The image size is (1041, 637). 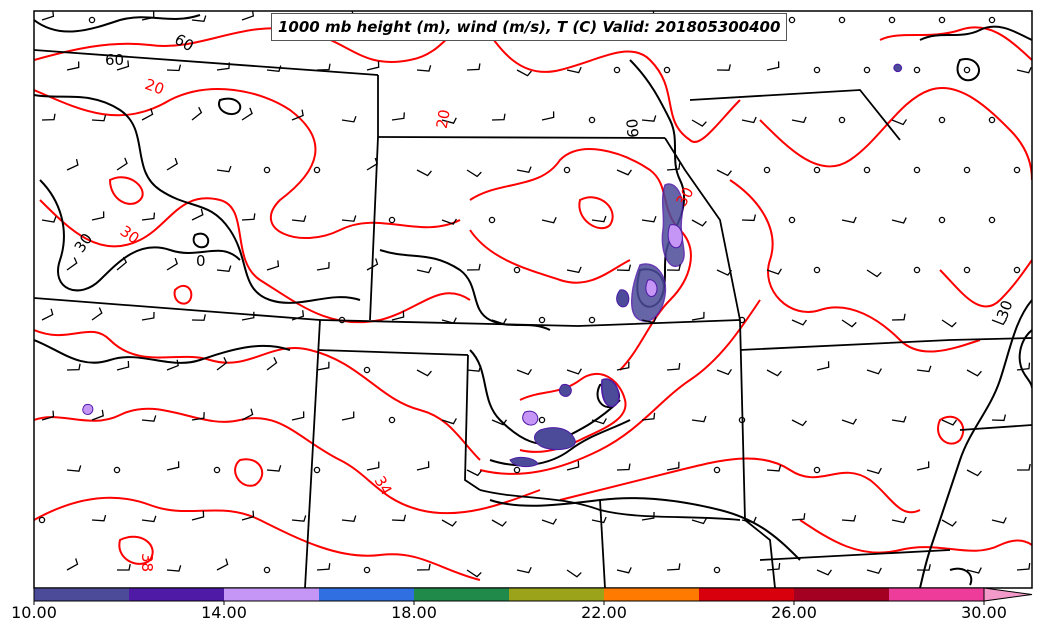 I want to click on colorbar, so click(x=533, y=596).